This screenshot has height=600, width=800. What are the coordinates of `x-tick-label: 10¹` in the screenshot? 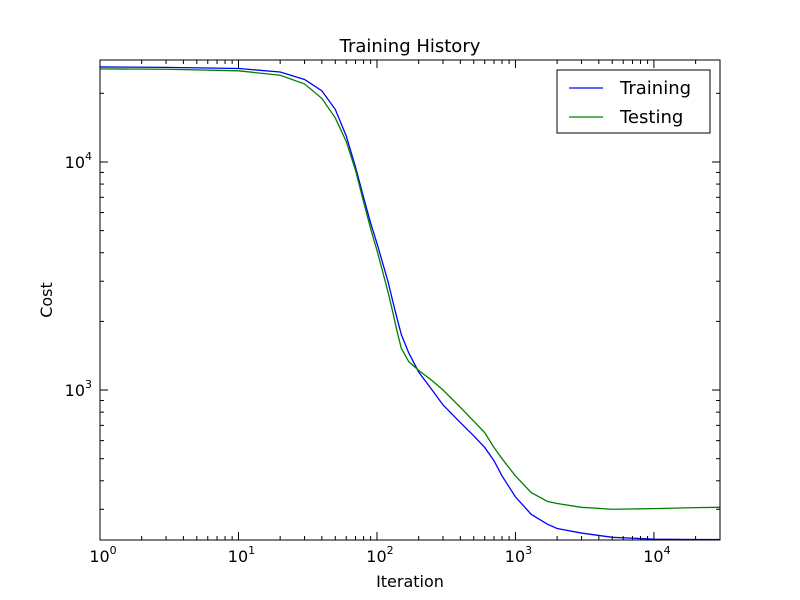 It's located at (241, 555).